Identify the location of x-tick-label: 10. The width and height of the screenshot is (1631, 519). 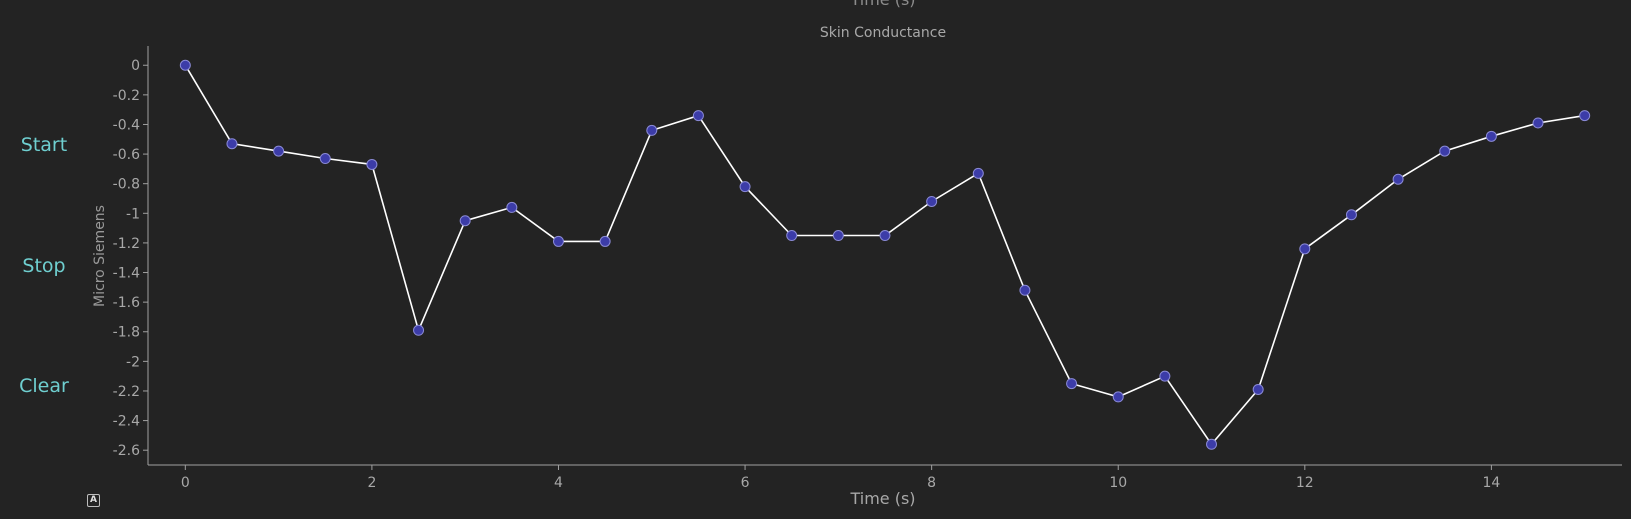
(1118, 483).